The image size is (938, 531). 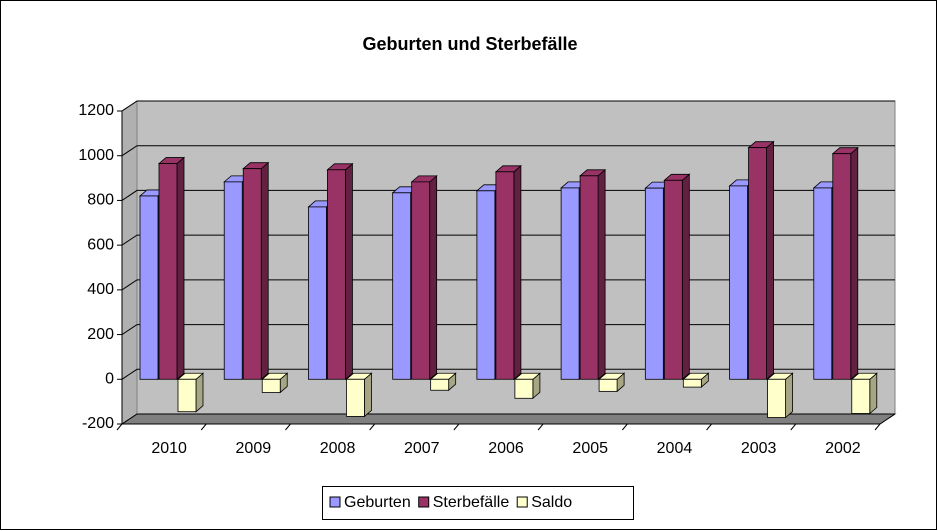 What do you see at coordinates (109, 379) in the screenshot?
I see `y-tick-label: 0` at bounding box center [109, 379].